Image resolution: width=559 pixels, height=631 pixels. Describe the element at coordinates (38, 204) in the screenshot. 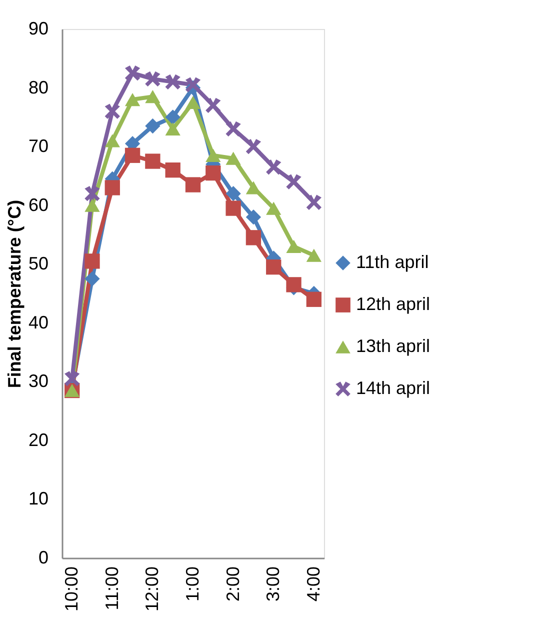

I see `y-tick-label: 60` at that location.